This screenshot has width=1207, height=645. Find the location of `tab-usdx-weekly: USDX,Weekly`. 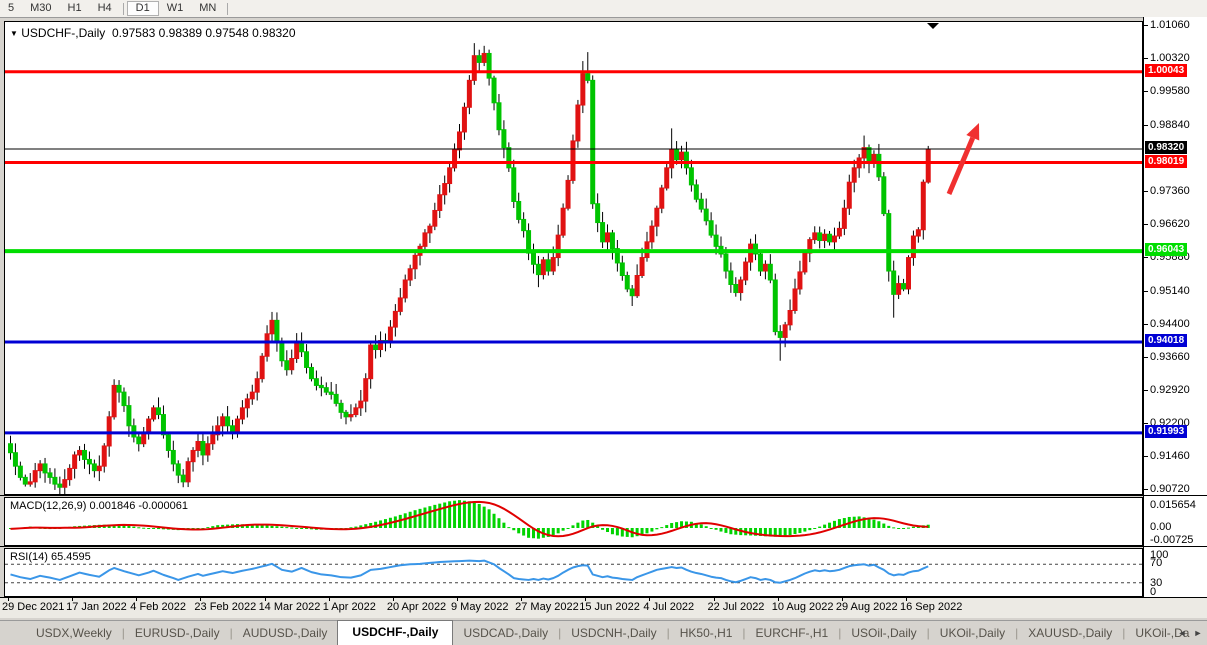

tab-usdx-weekly: USDX,Weekly is located at coordinates (74, 633).